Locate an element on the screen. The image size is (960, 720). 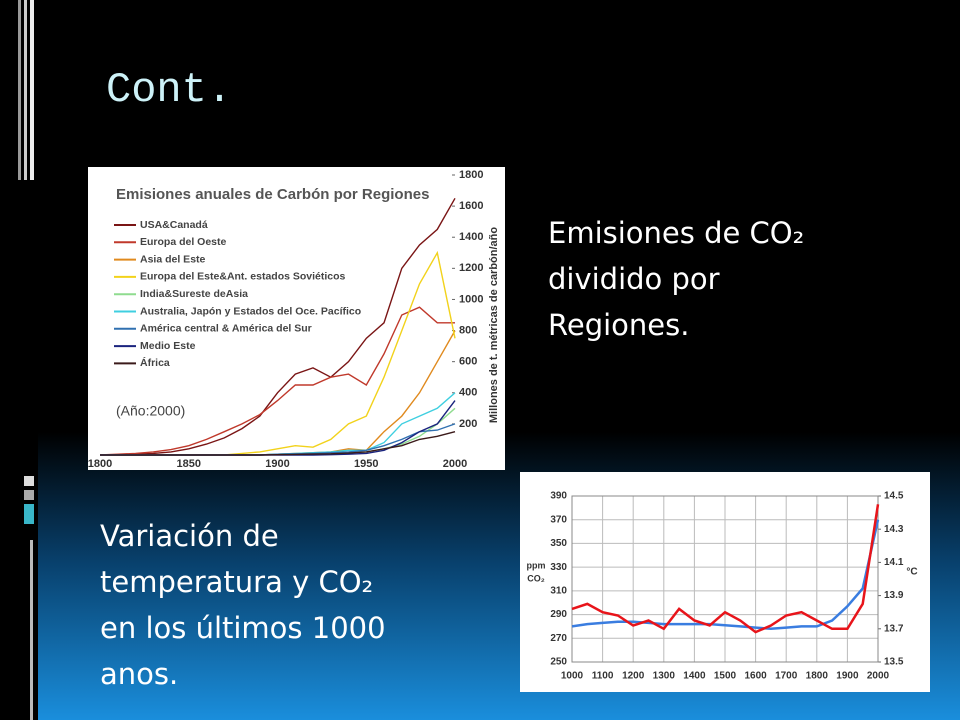
y-tick-label: 800 is located at coordinates (468, 330).